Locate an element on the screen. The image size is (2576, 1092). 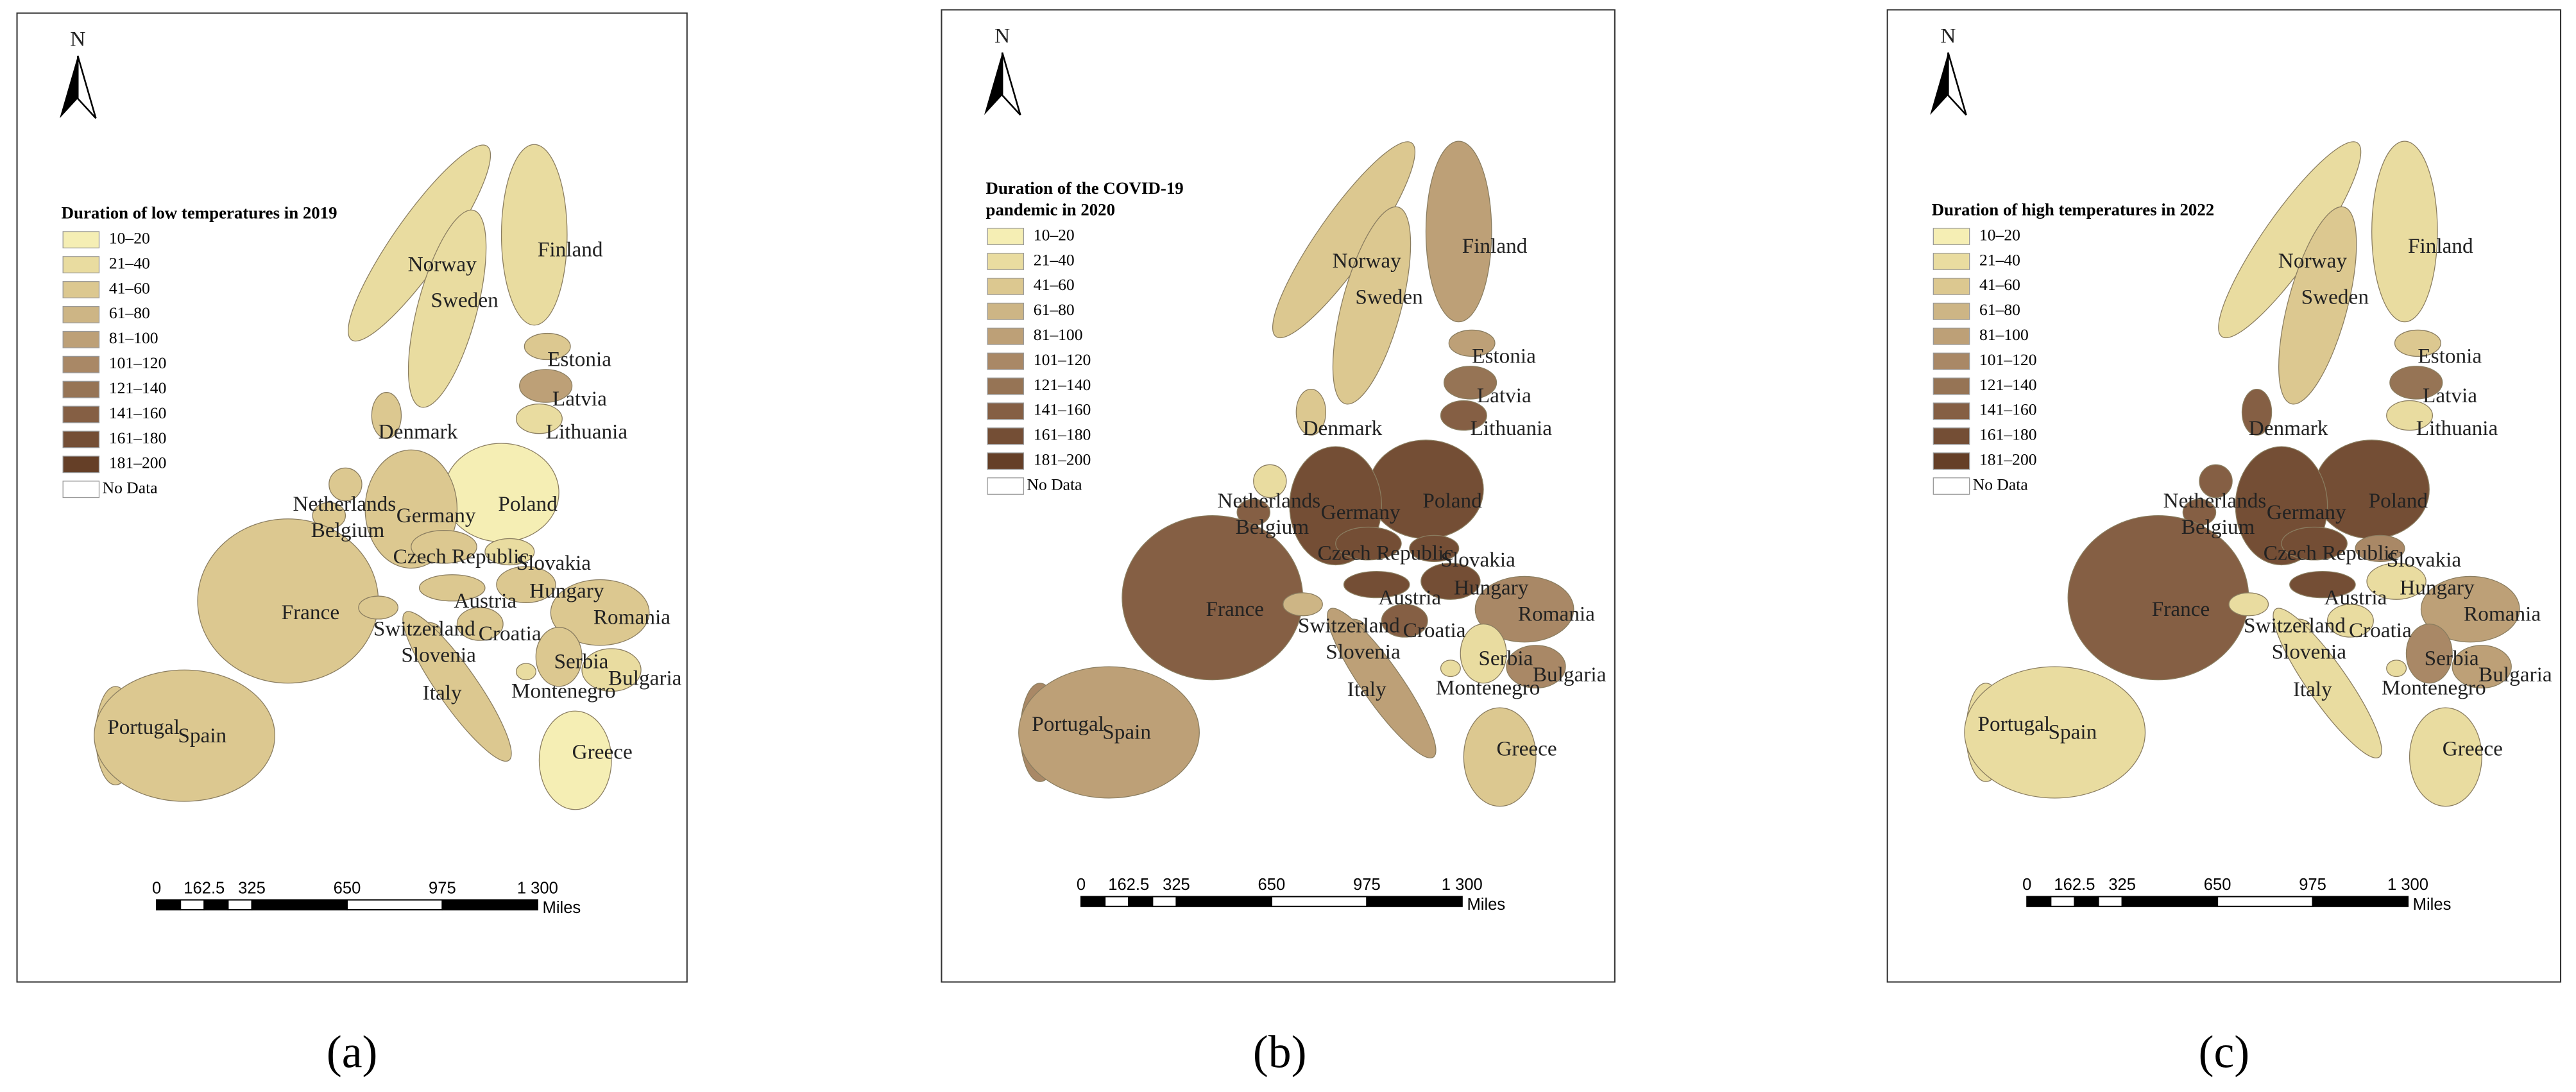
country-label: Serbia is located at coordinates (1505, 658).